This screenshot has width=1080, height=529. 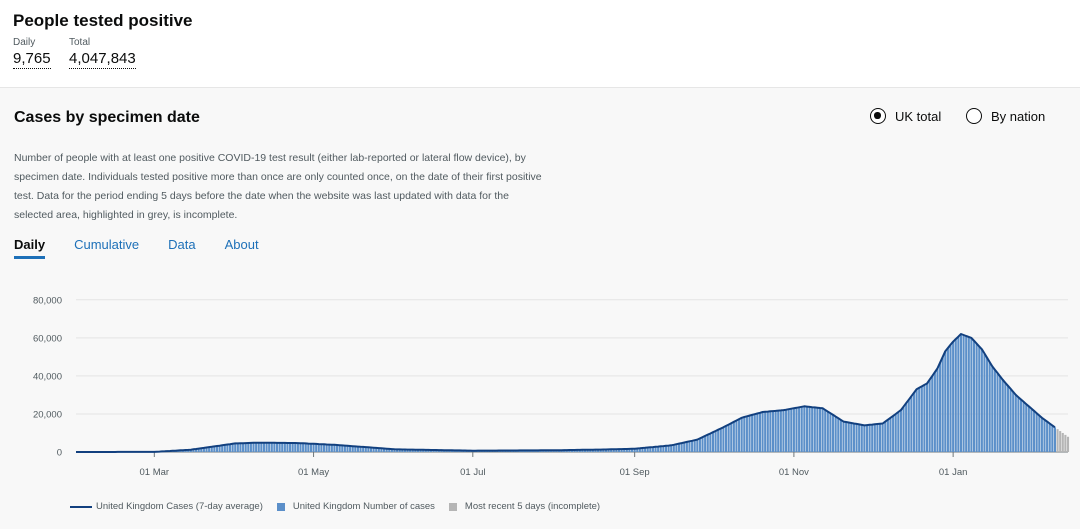 What do you see at coordinates (32, 42) in the screenshot?
I see `daily-label: Daily` at bounding box center [32, 42].